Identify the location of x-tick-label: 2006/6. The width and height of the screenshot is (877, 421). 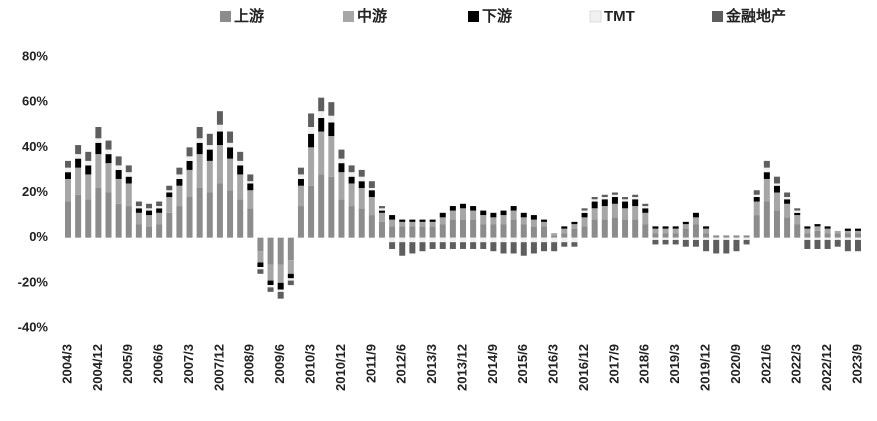
(158, 364).